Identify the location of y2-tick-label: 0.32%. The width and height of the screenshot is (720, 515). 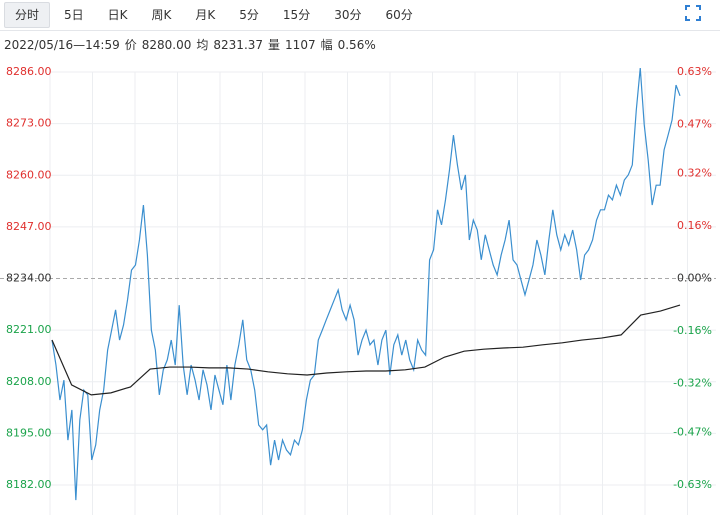
(694, 173).